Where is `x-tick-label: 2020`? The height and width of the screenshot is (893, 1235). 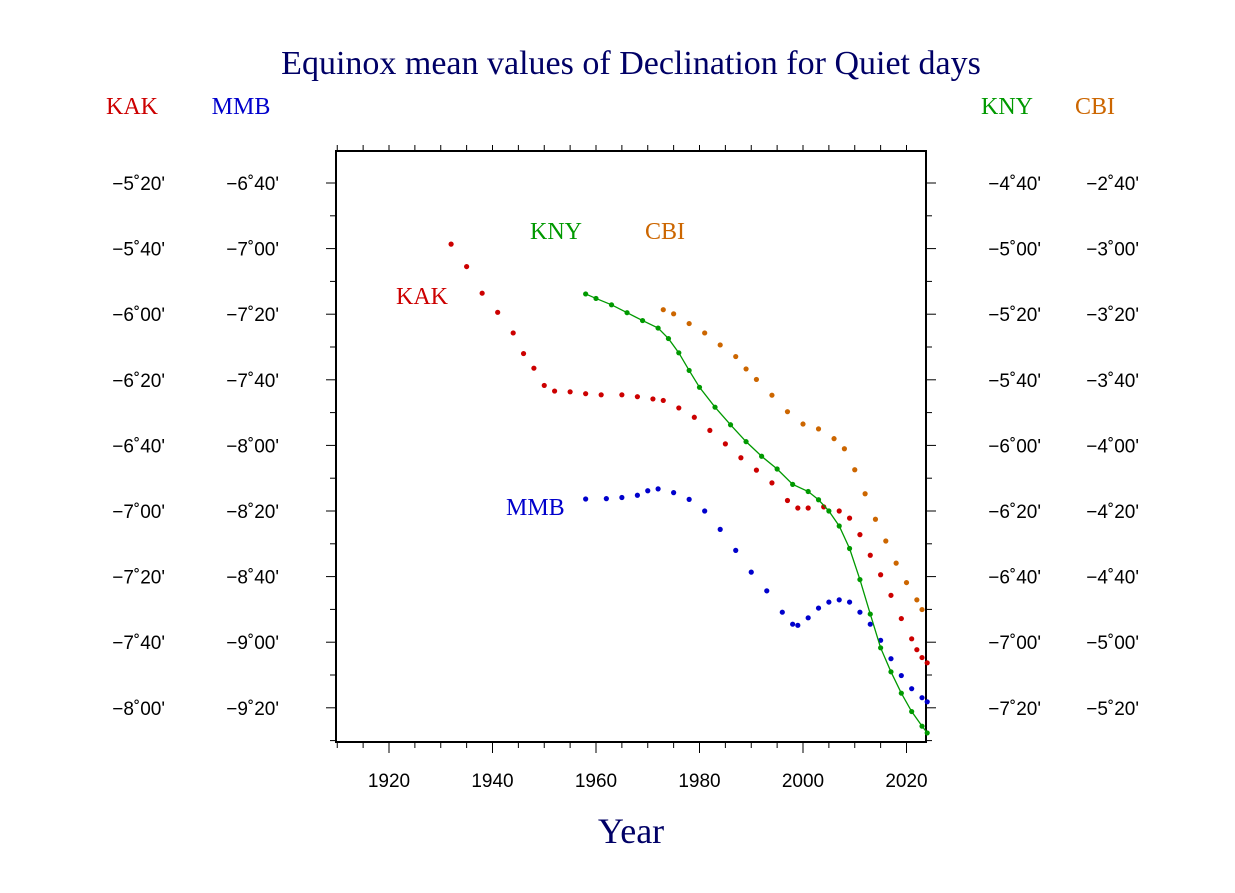
x-tick-label: 2020 is located at coordinates (906, 781).